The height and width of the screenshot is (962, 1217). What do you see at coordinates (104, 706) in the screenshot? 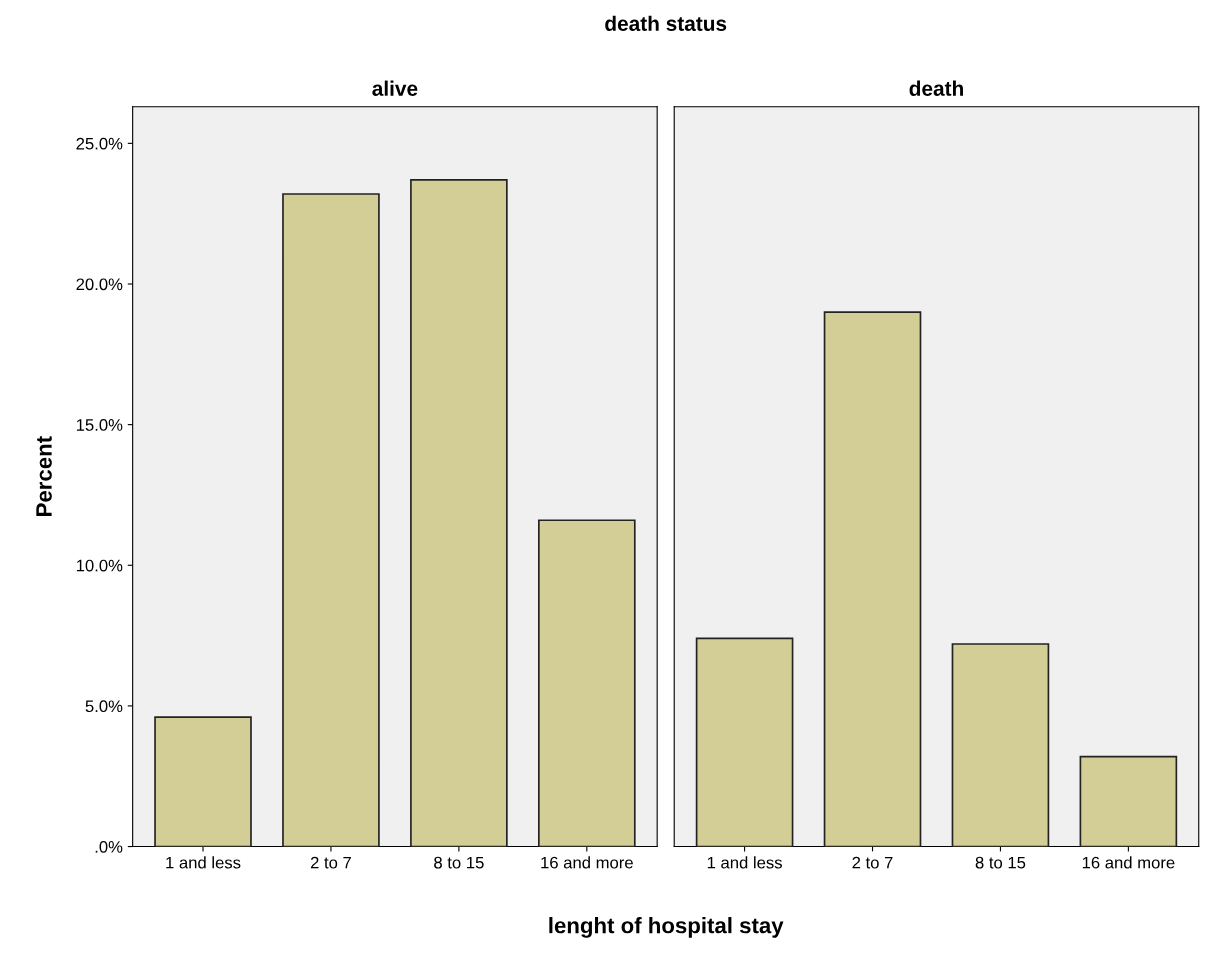
I see `y-tick-label: 5.0%` at bounding box center [104, 706].